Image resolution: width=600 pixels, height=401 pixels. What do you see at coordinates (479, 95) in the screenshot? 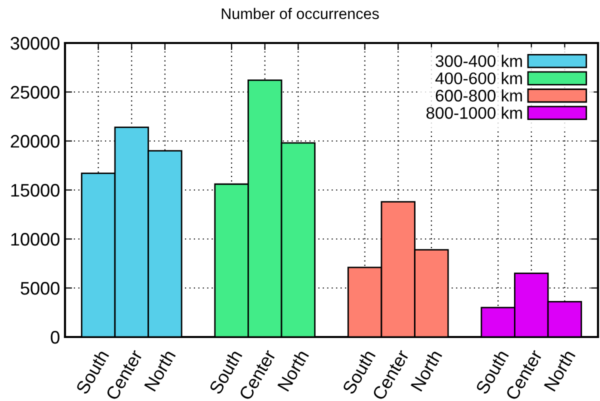
I see `legend-label: 600-800 km` at bounding box center [479, 95].